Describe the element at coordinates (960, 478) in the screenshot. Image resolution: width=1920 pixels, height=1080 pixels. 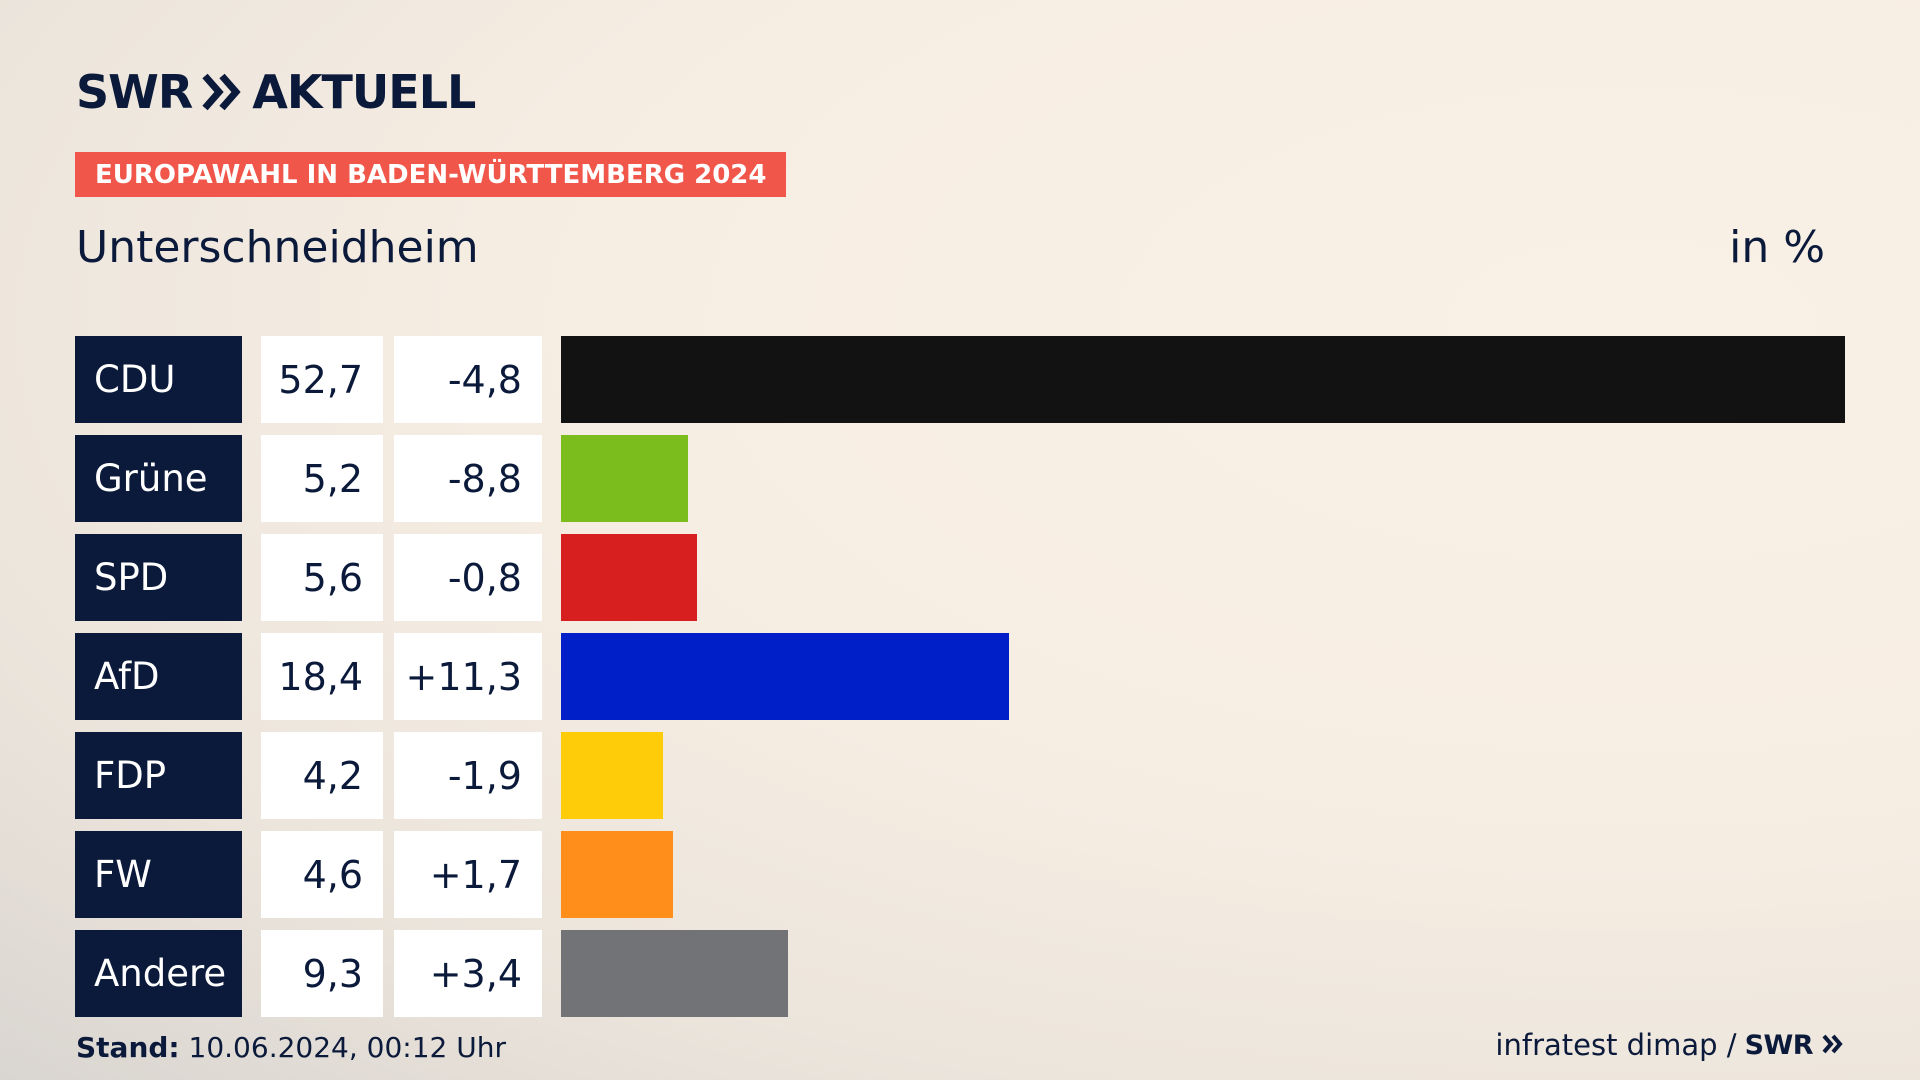
I see `result-row: Grüne 5,2 -8,8` at that location.